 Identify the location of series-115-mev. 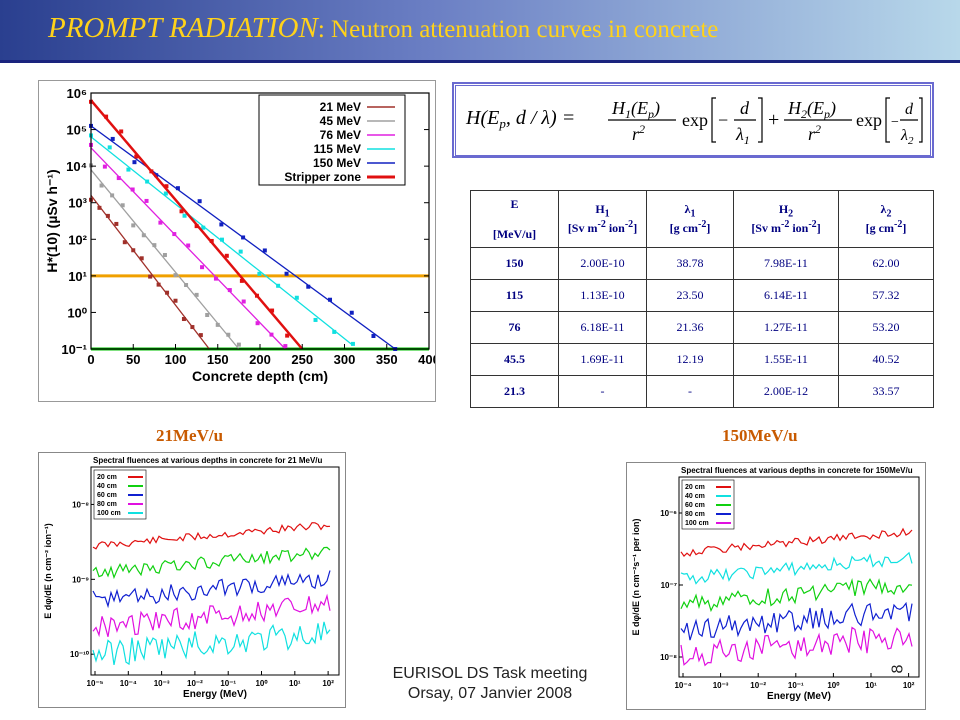
(222, 239).